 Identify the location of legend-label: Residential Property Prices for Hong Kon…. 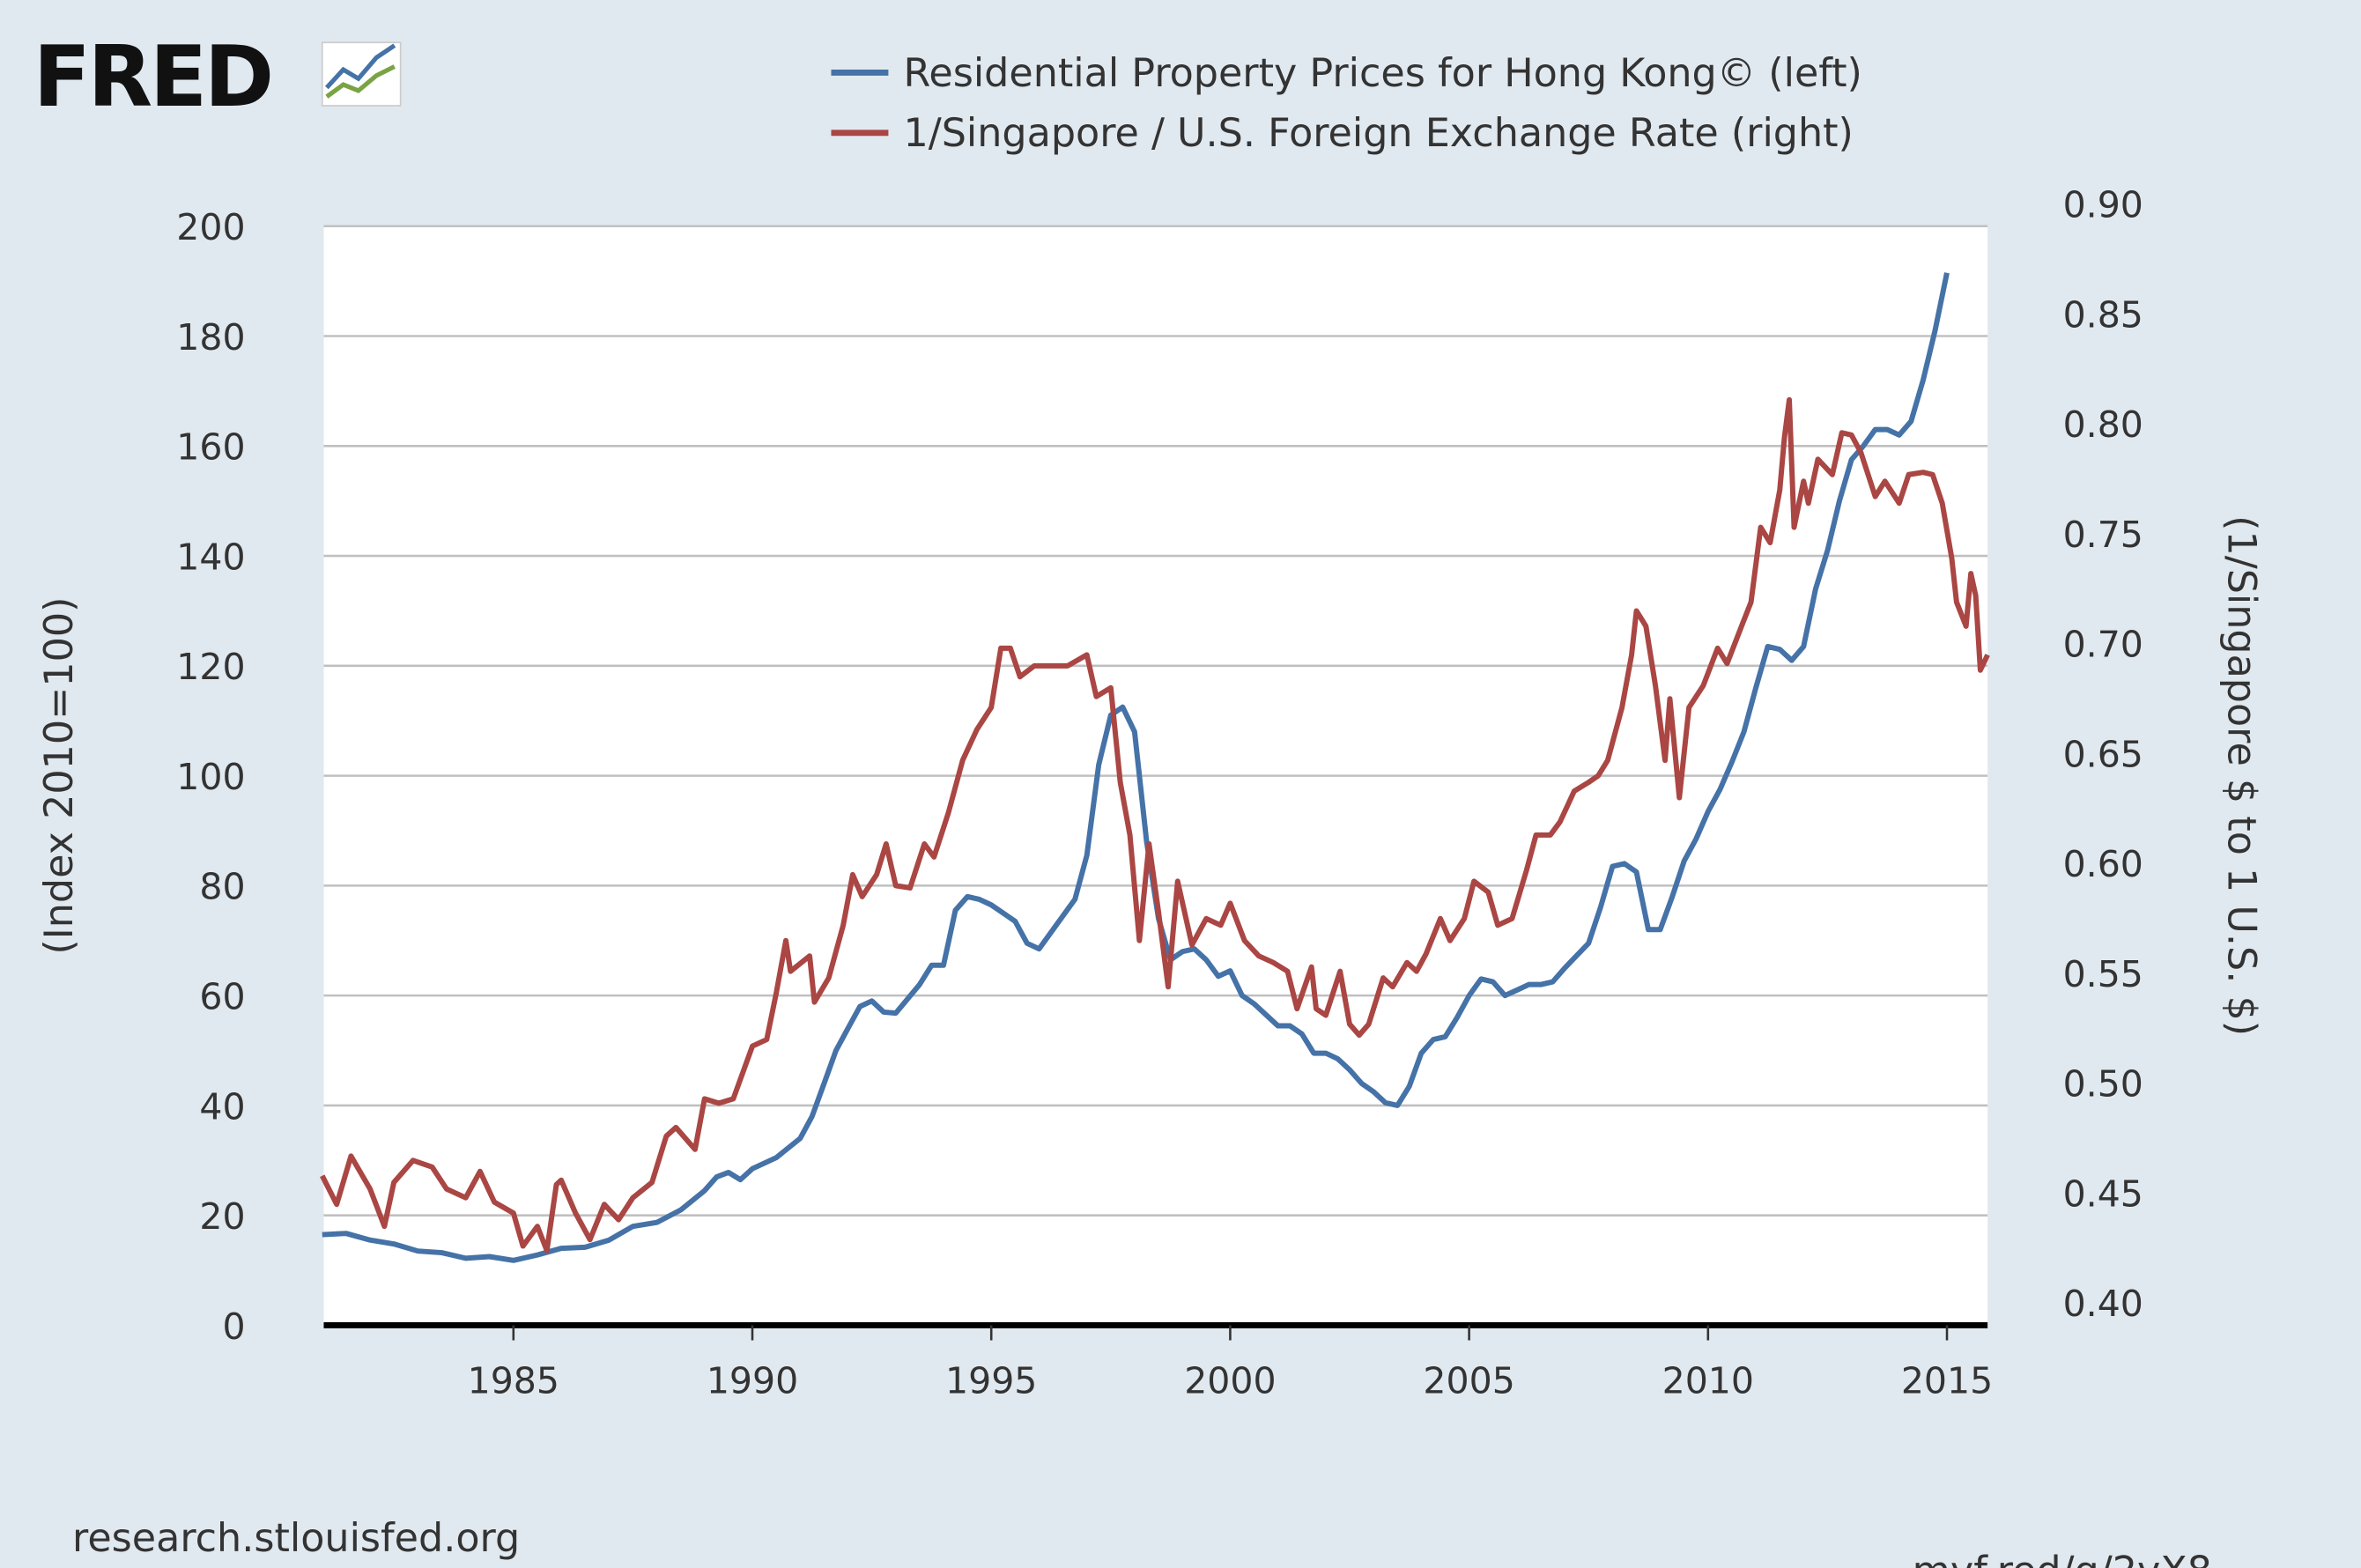
(1383, 73).